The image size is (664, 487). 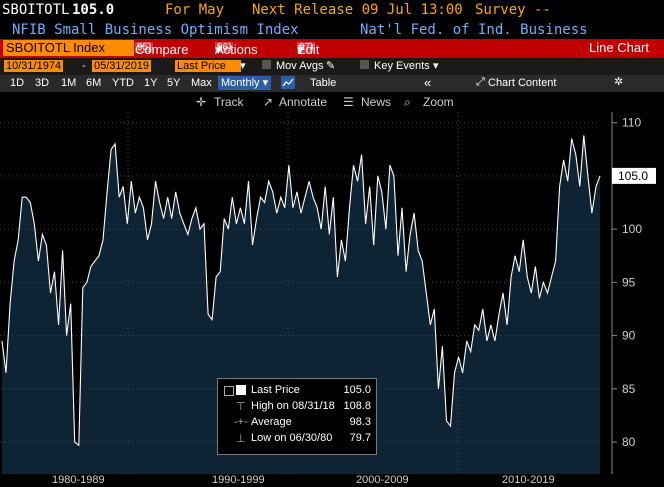 I want to click on last-value-label: 105.0, so click(x=633, y=176).